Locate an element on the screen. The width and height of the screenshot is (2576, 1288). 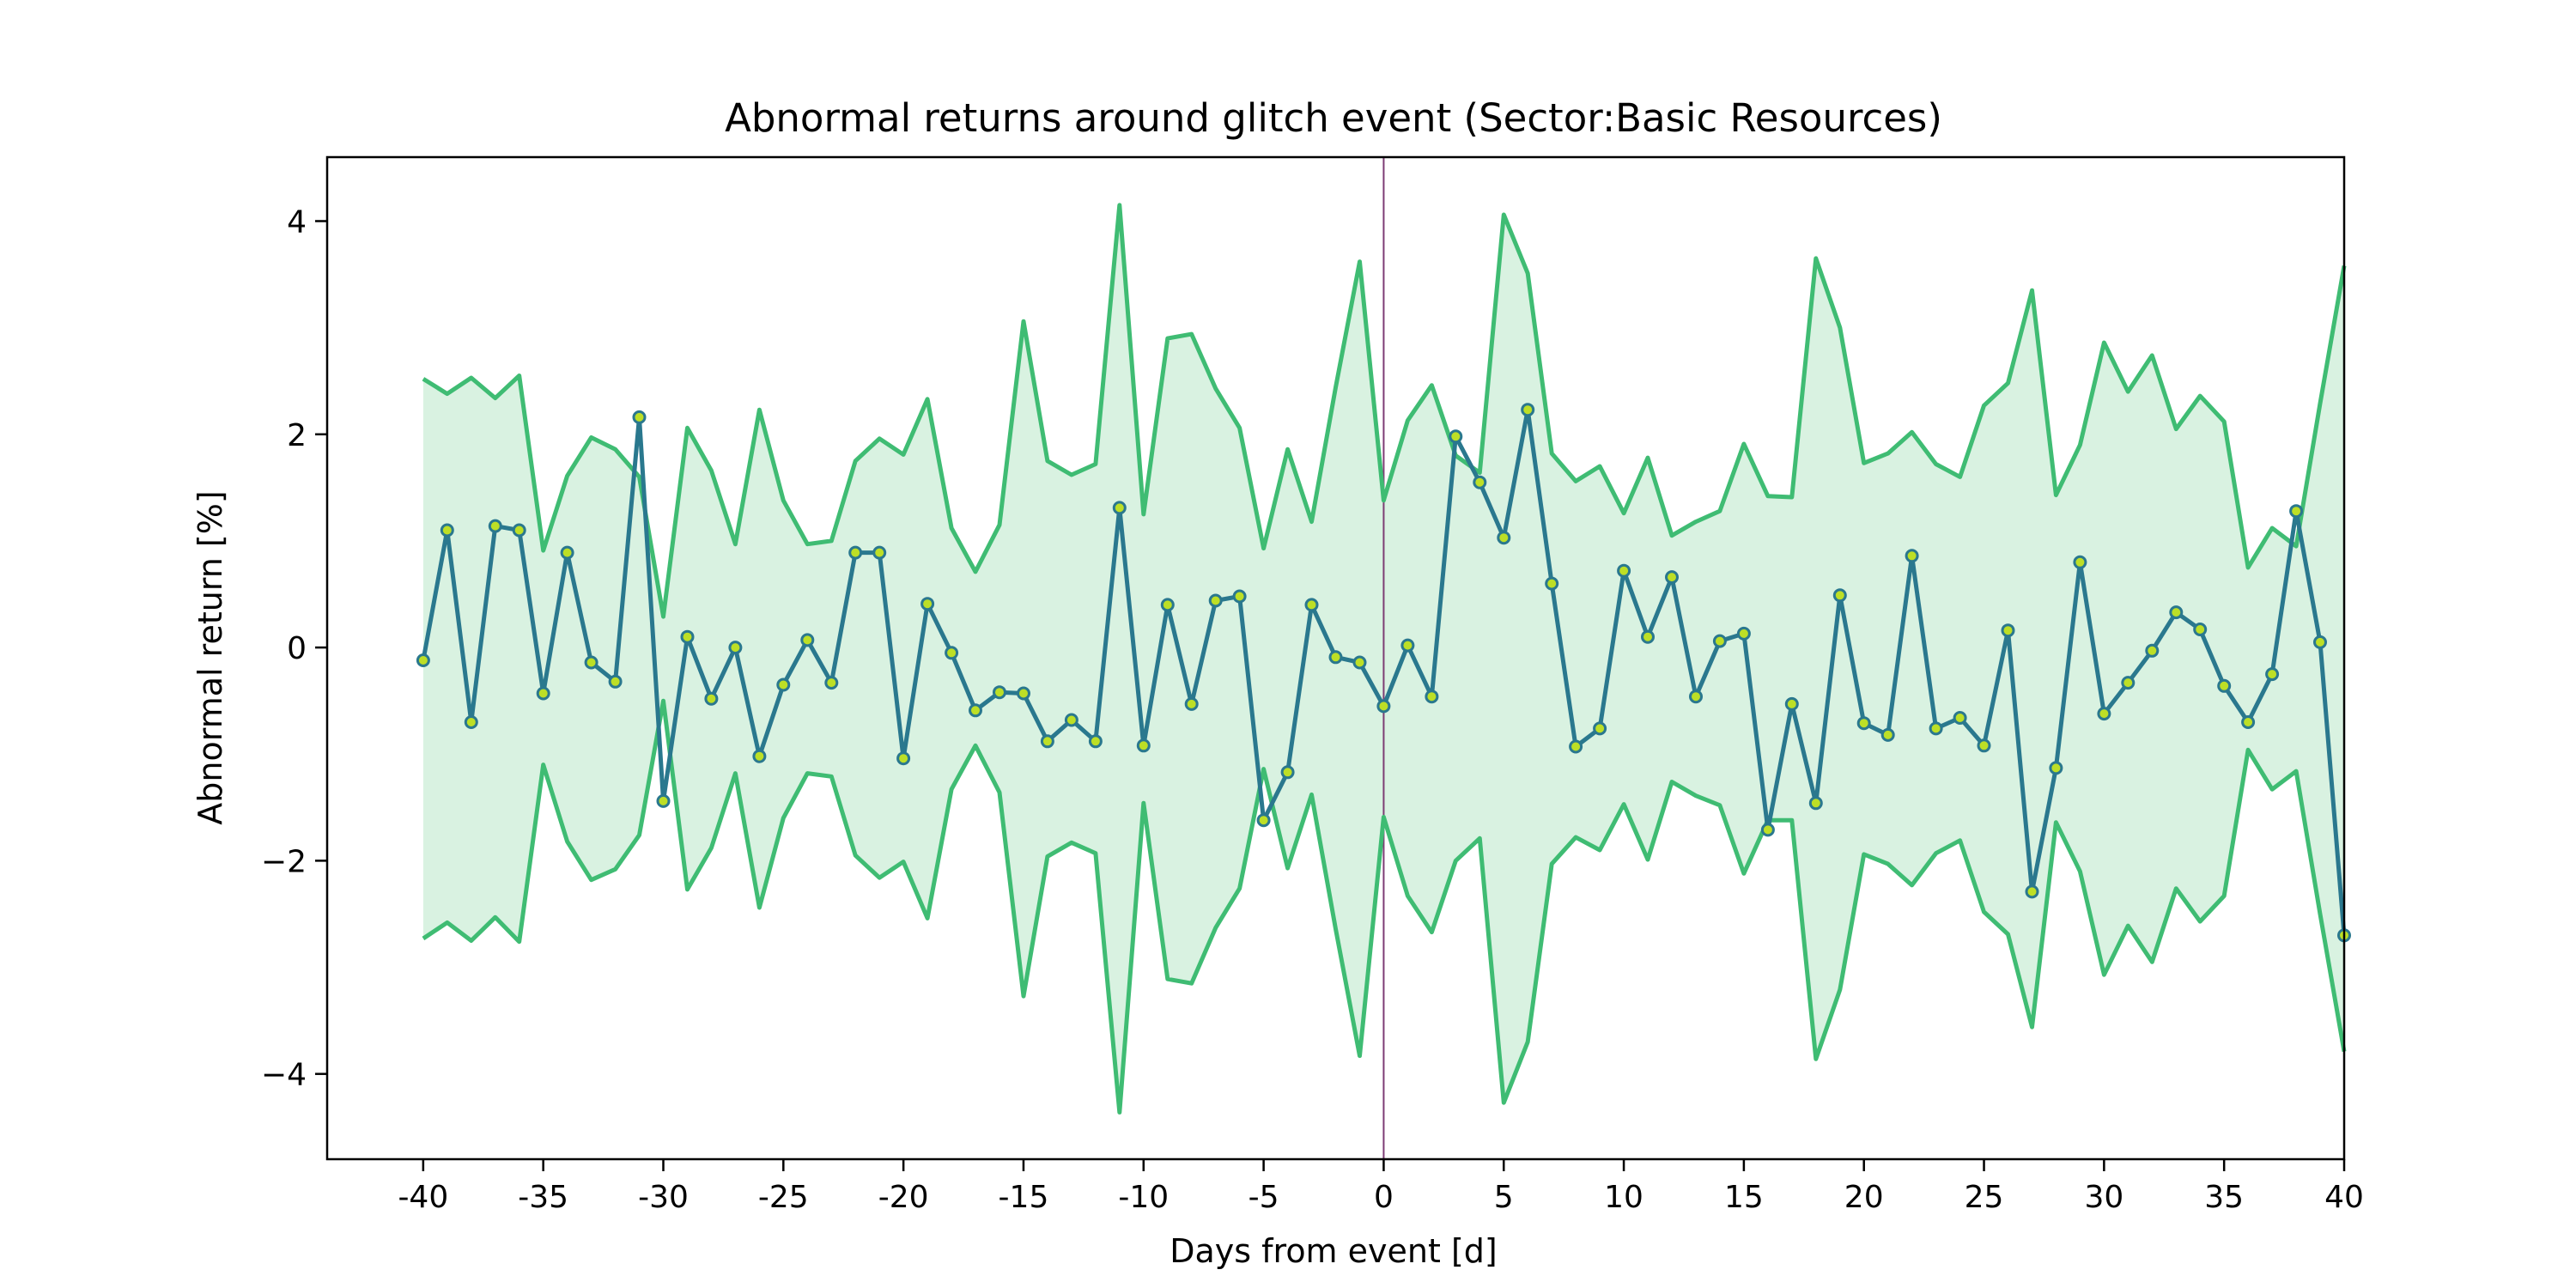
x-axis: -40 -35 -30 -25 -20 -15 -10 -5 0 5 10 15 20 25 30 35 40 is located at coordinates (1381, 1187).